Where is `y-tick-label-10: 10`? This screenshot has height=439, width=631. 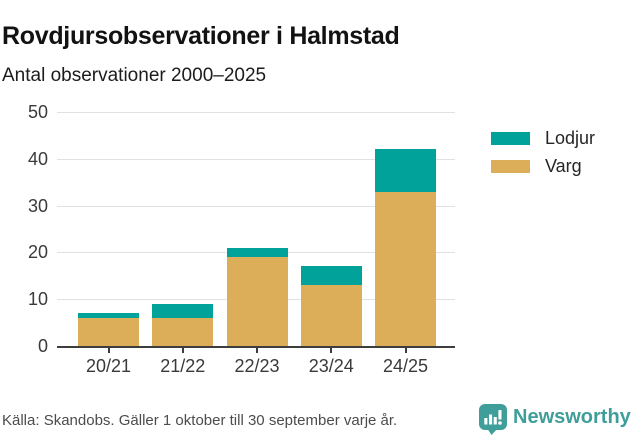 y-tick-label-10: 10 is located at coordinates (37, 299).